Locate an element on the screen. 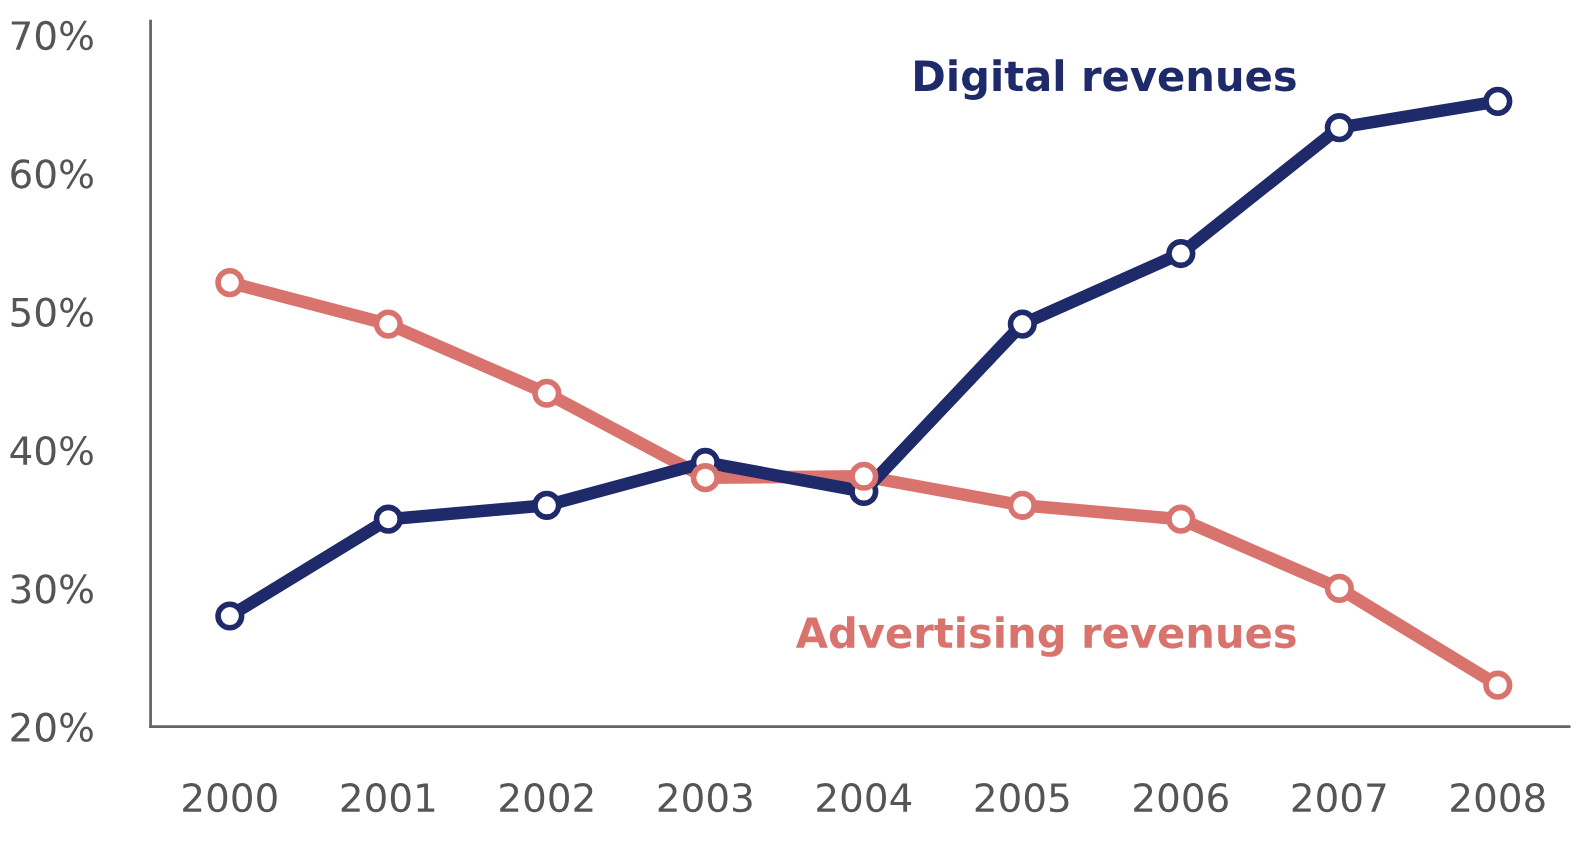 The image size is (1585, 845). y-tick-label: 70% is located at coordinates (52, 35).